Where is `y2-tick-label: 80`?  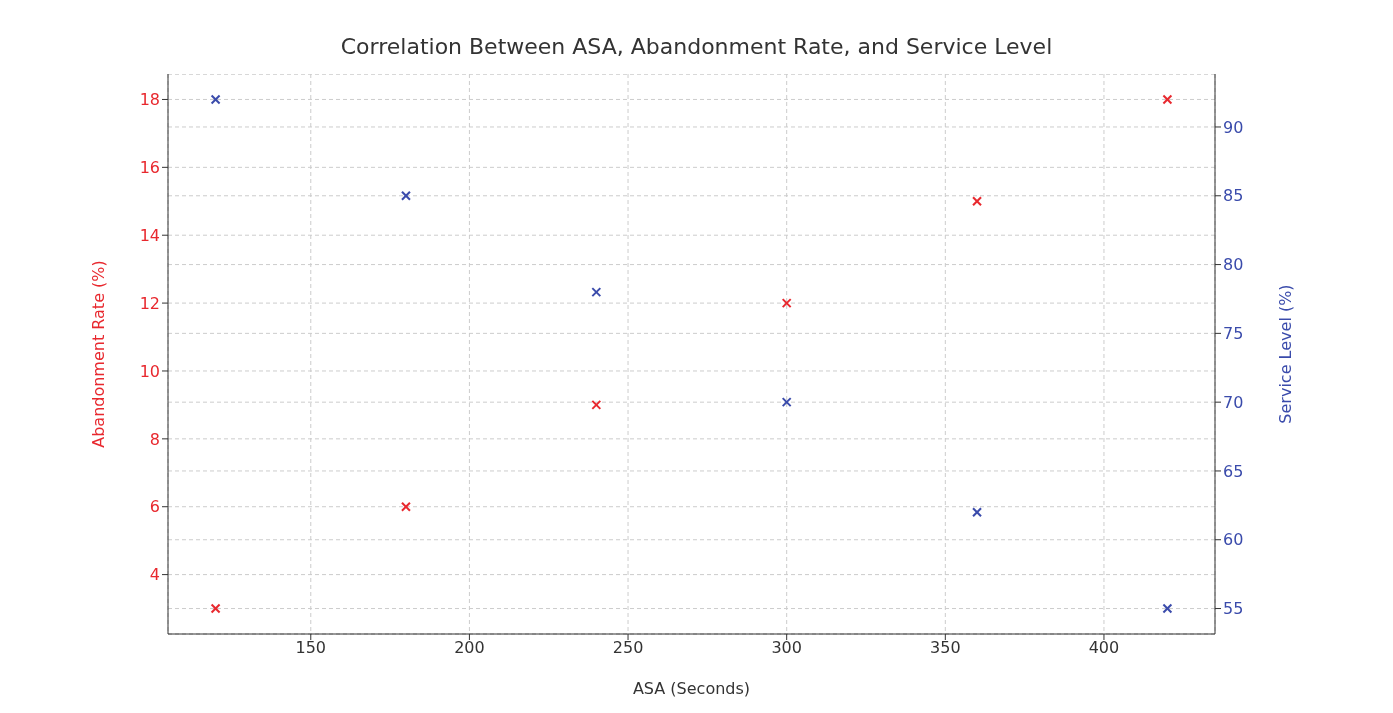 y2-tick-label: 80 is located at coordinates (1233, 265).